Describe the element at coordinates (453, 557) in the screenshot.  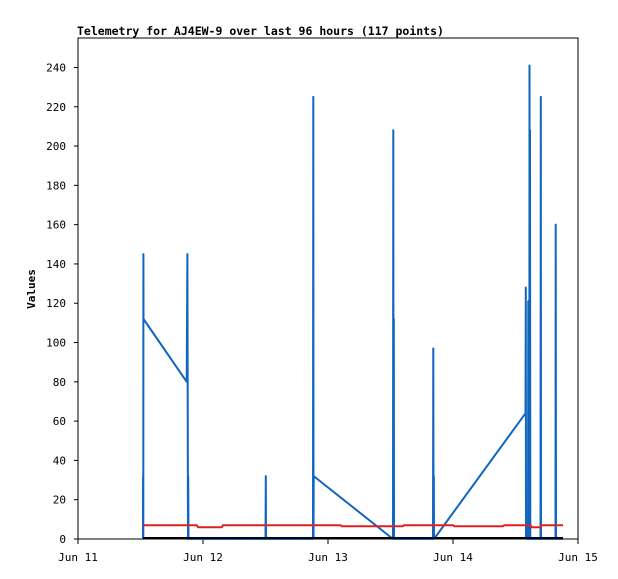
I see `x-tick-label: Jun 14` at that location.